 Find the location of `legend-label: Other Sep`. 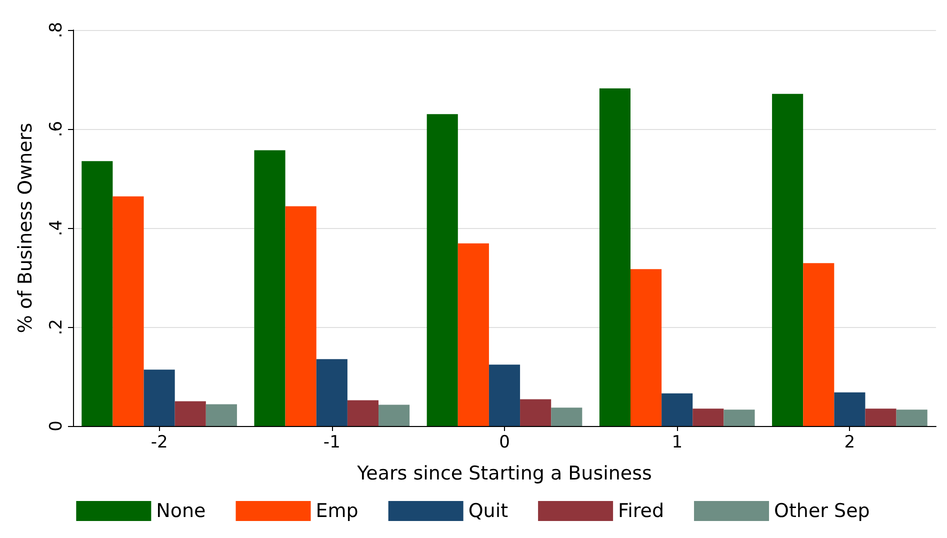

legend-label: Other Sep is located at coordinates (822, 511).